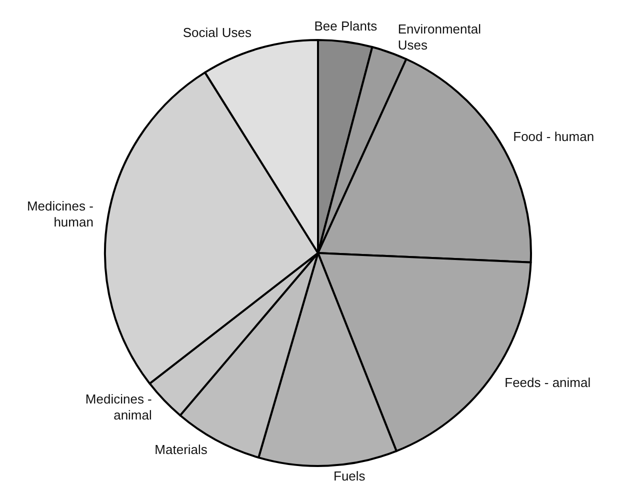  I want to click on slice-label: Medicines - human, so click(60, 214).